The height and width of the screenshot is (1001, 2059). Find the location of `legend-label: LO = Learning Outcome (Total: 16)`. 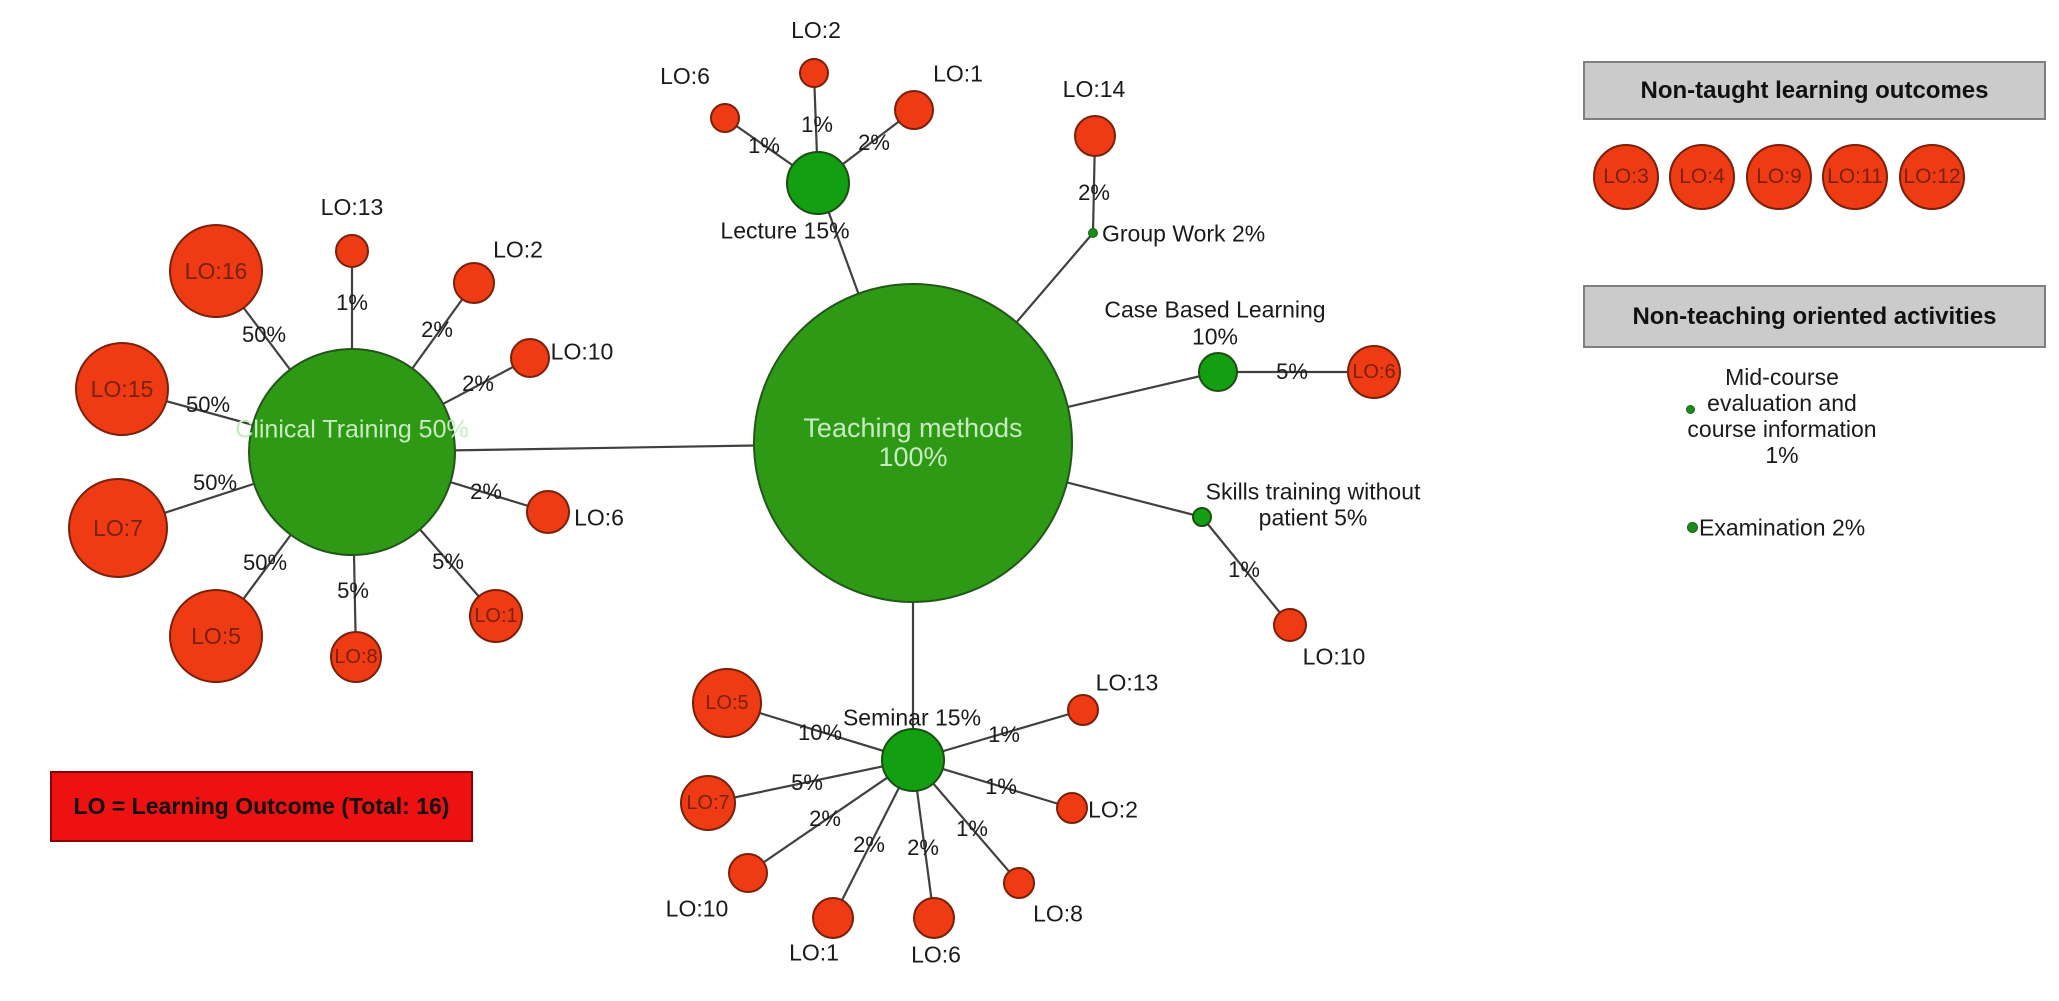

legend-label: LO = Learning Outcome (Total: 16) is located at coordinates (261, 806).